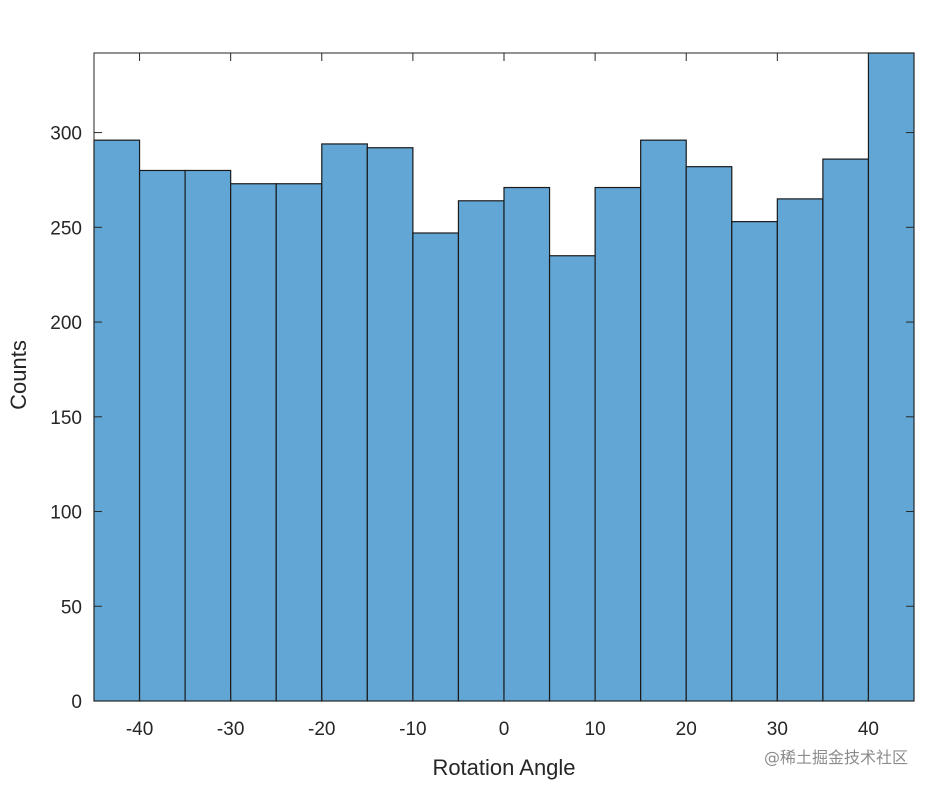  I want to click on y-tick-label: 50, so click(71, 607).